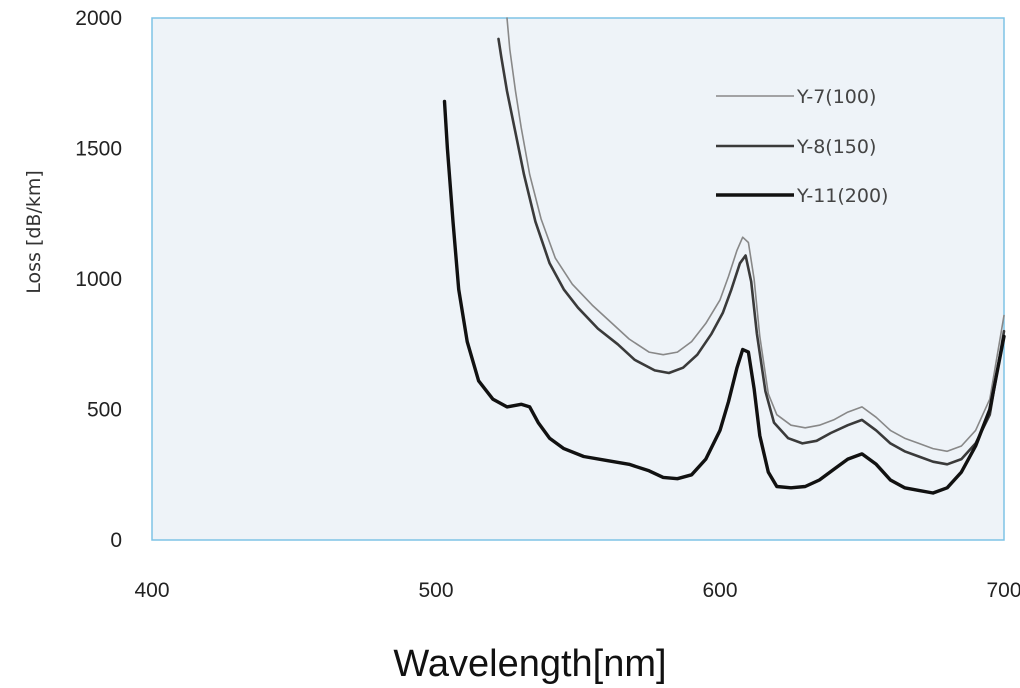 The width and height of the screenshot is (1020, 688). I want to click on x-tick-label: 700, so click(1003, 590).